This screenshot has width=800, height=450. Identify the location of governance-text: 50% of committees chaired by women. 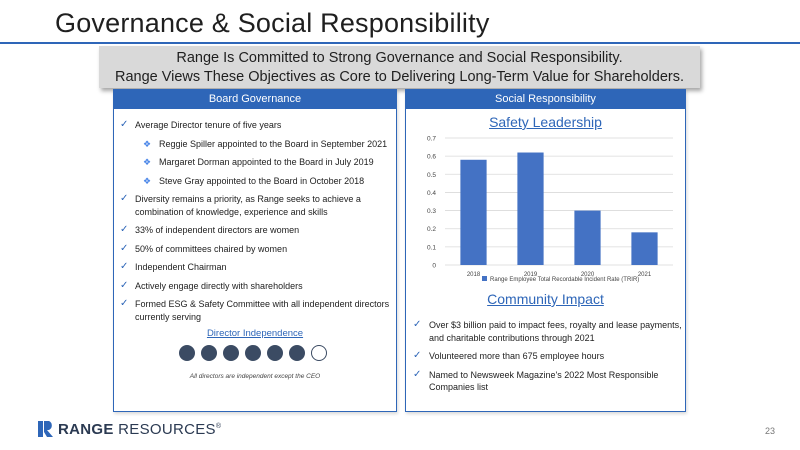
(211, 248).